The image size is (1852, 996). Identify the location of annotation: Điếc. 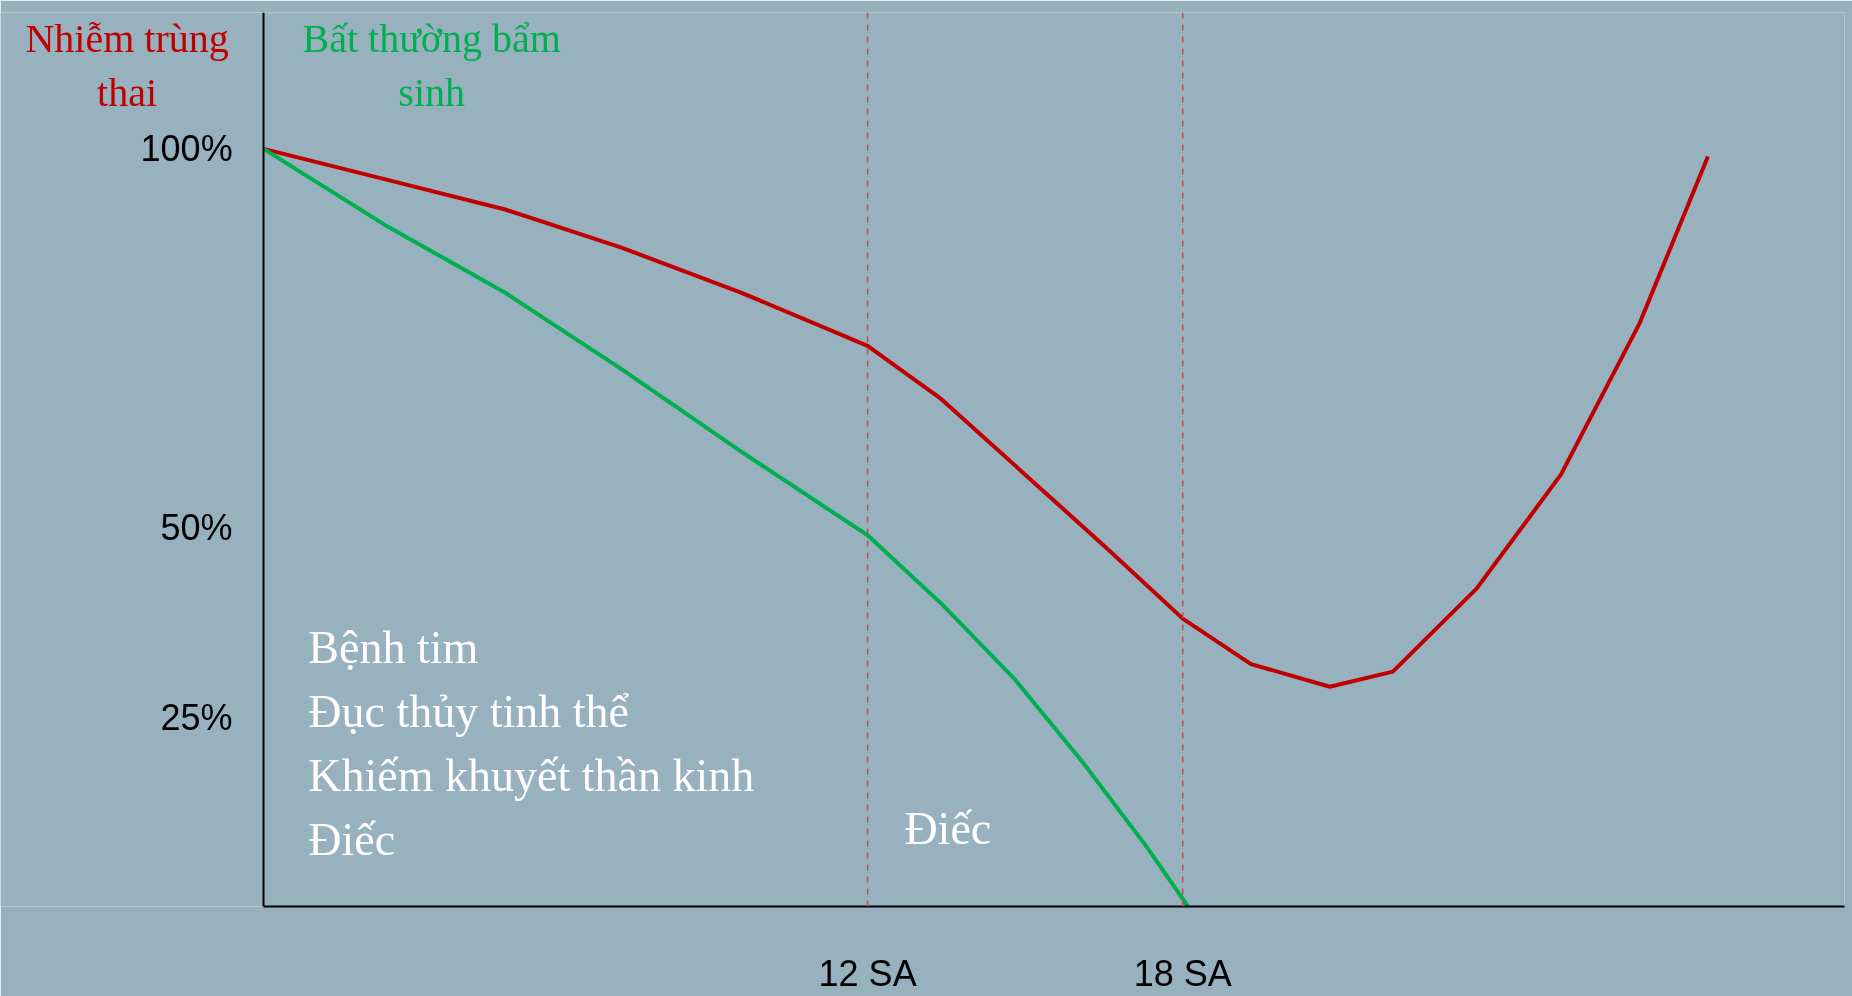
(948, 829).